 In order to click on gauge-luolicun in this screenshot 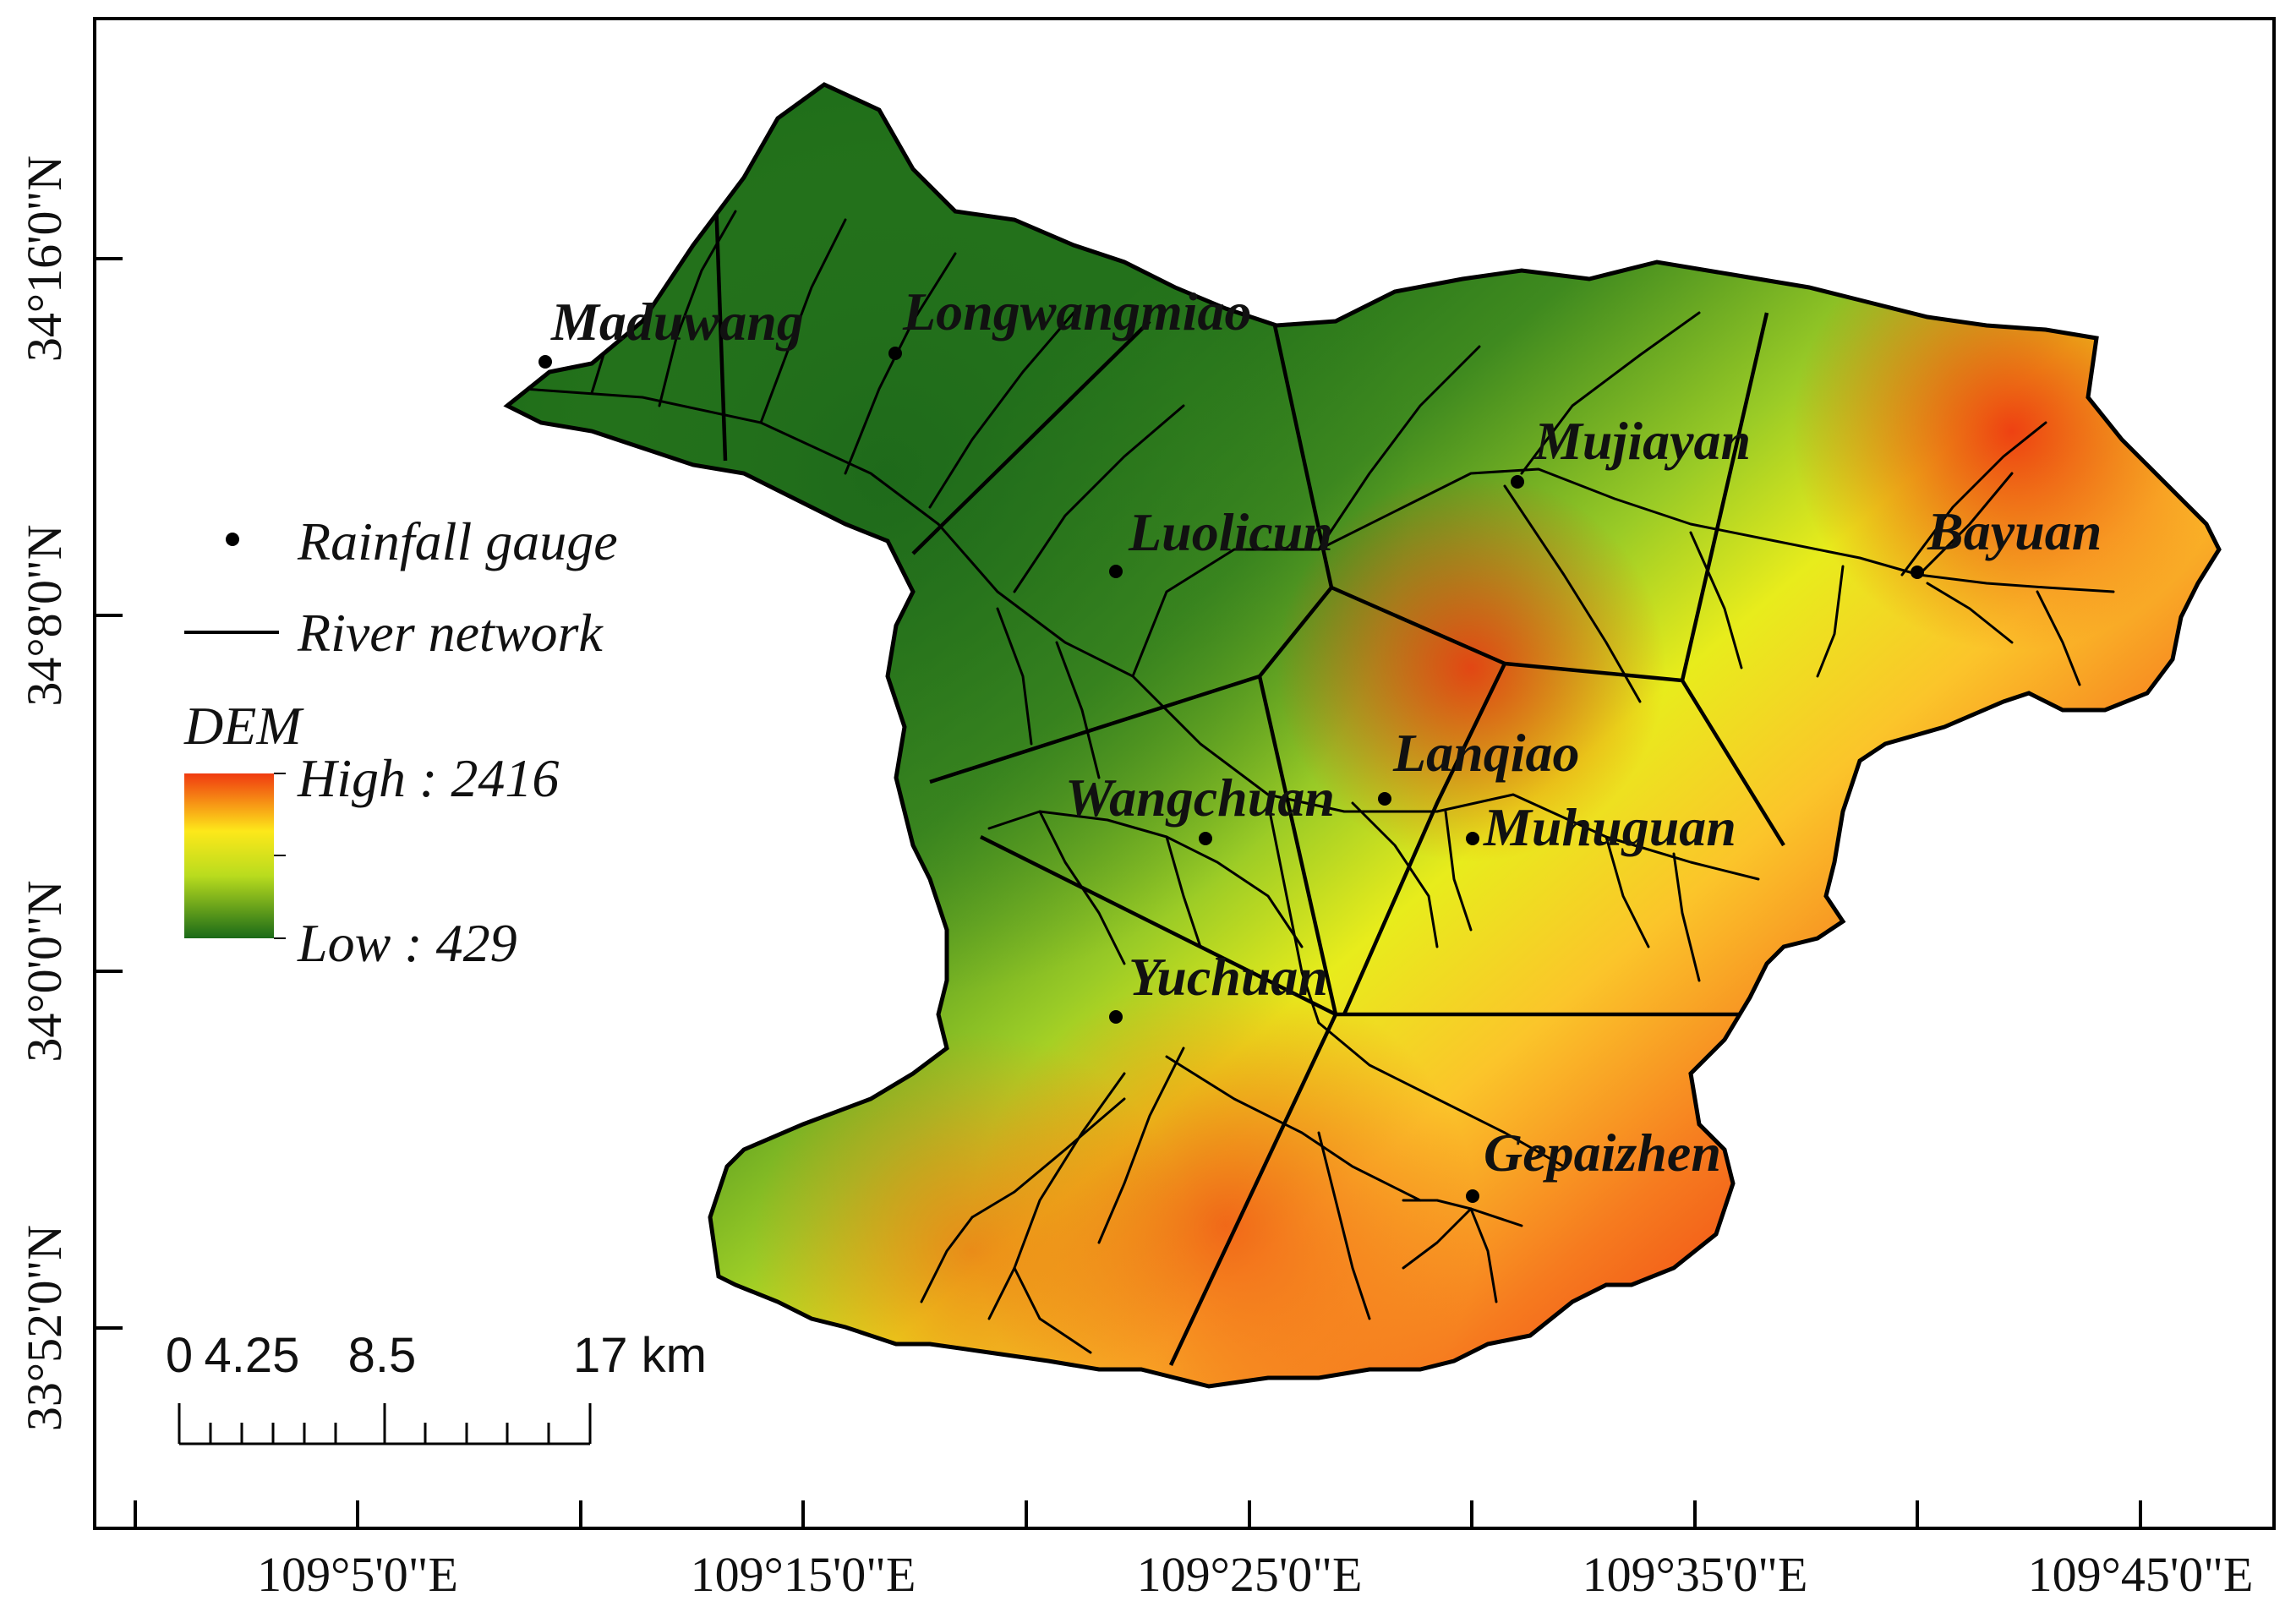, I will do `click(1116, 571)`.